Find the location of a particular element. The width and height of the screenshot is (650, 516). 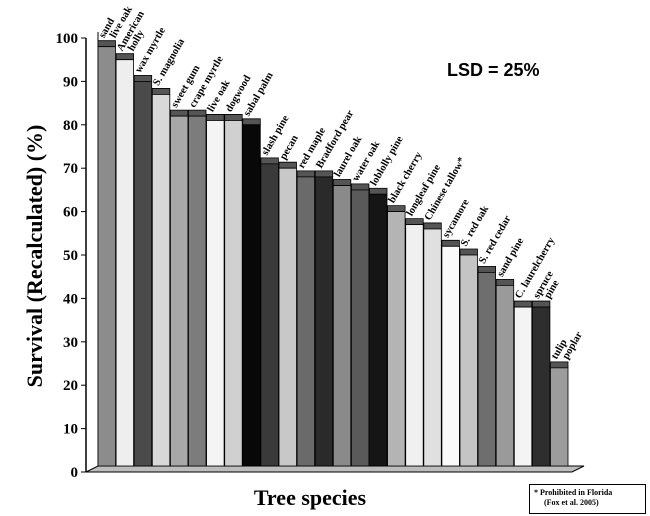

footnote-line-1: * Prohibited in Florida is located at coordinates (573, 492).